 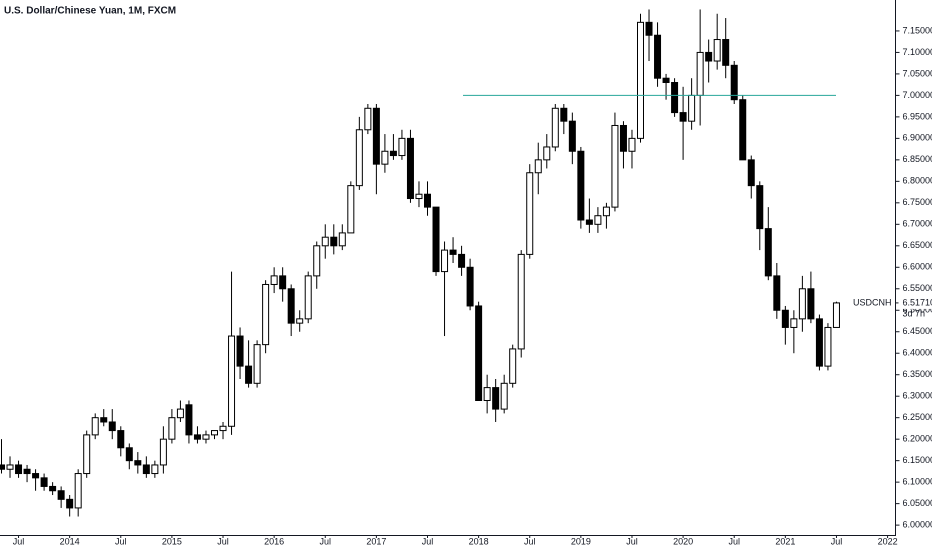 What do you see at coordinates (917, 52) in the screenshot?
I see `y-tick-label: 7.10000` at bounding box center [917, 52].